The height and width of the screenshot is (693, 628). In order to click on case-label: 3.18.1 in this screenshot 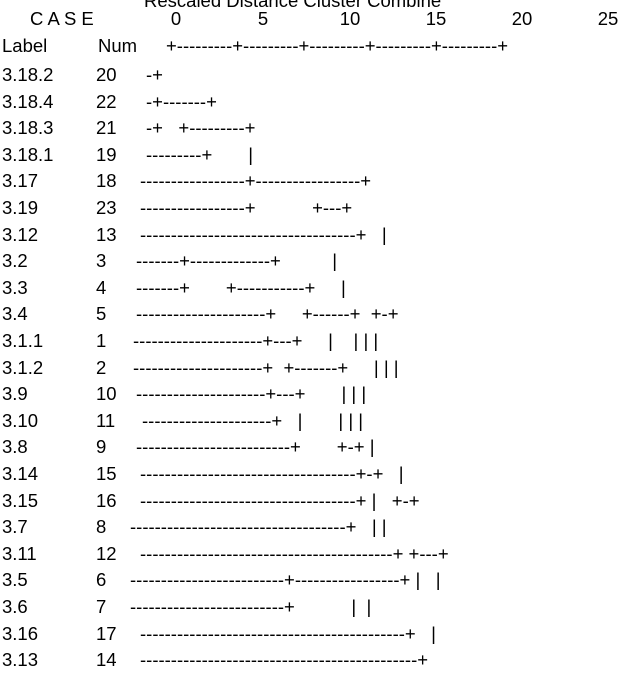, I will do `click(28, 154)`.